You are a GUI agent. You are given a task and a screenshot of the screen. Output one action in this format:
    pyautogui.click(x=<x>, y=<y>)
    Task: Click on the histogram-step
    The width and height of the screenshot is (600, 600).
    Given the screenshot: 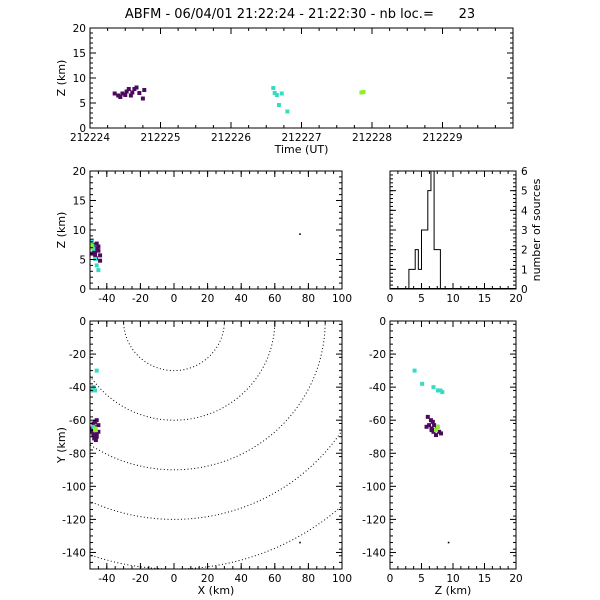 What is the action you would take?
    pyautogui.click(x=426, y=230)
    